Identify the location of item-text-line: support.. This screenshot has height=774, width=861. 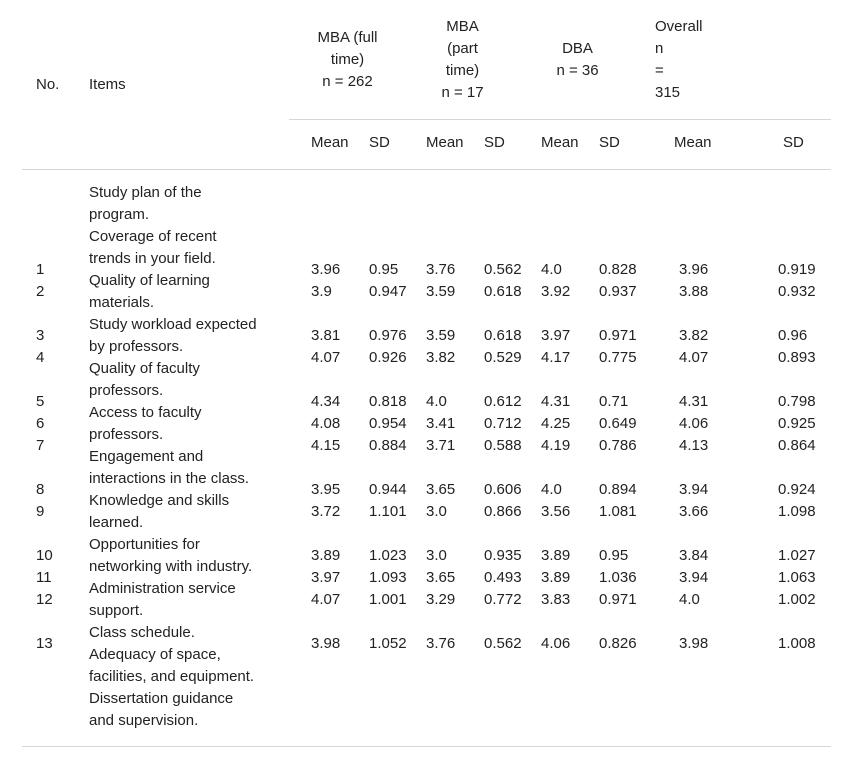
(116, 610).